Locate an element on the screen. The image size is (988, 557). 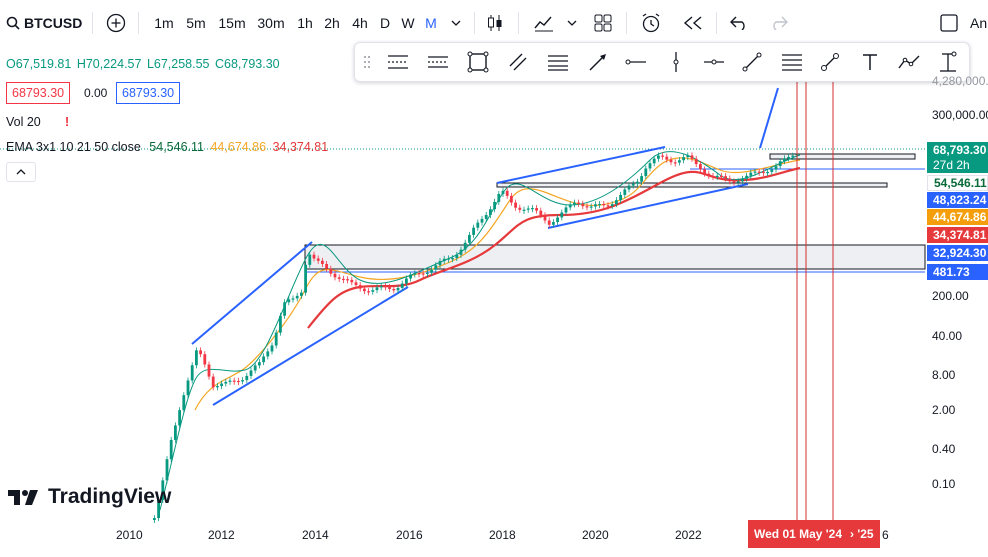
candles-icon is located at coordinates (495, 23).